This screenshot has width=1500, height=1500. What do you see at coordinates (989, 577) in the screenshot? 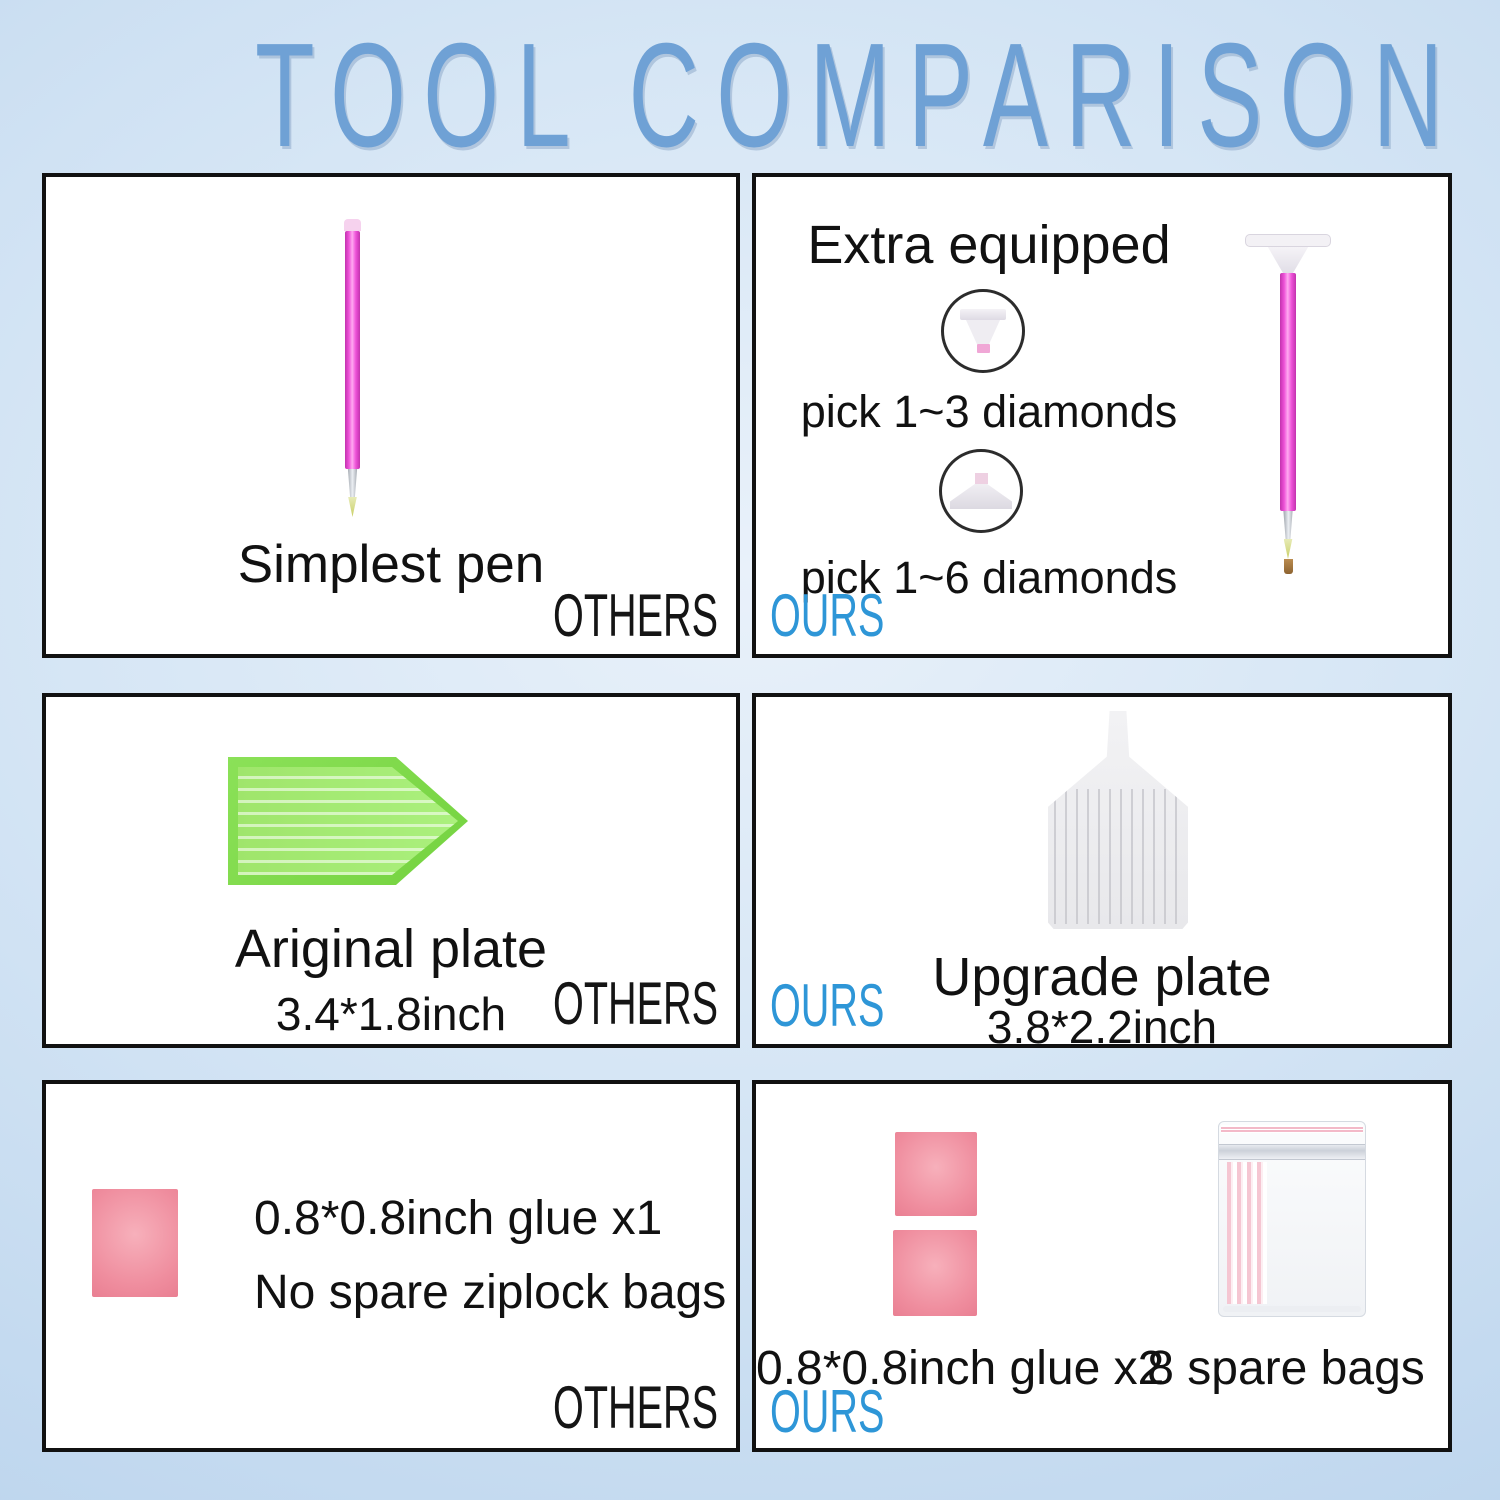
I see `pick-1-6-note: pick 1~6 diamonds` at bounding box center [989, 577].